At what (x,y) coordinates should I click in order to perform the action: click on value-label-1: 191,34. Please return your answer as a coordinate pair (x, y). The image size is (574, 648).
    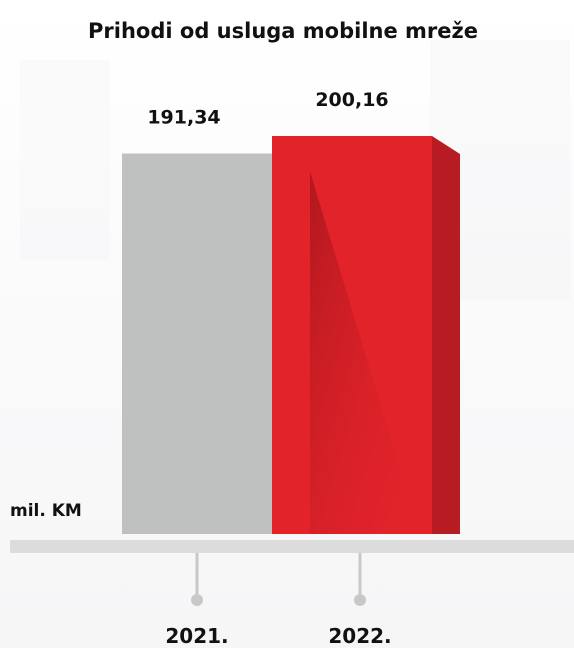
    Looking at the image, I should click on (183, 118).